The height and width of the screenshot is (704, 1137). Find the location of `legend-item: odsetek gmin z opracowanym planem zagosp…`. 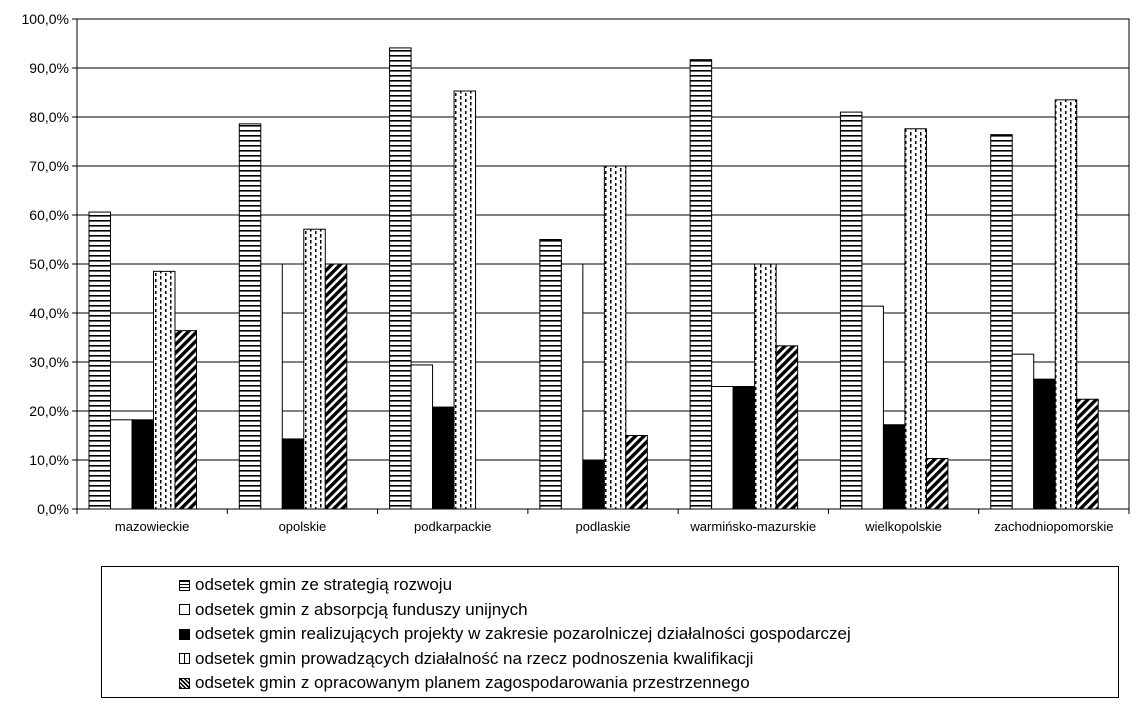

legend-item: odsetek gmin z opracowanym planem zagosp… is located at coordinates (464, 682).